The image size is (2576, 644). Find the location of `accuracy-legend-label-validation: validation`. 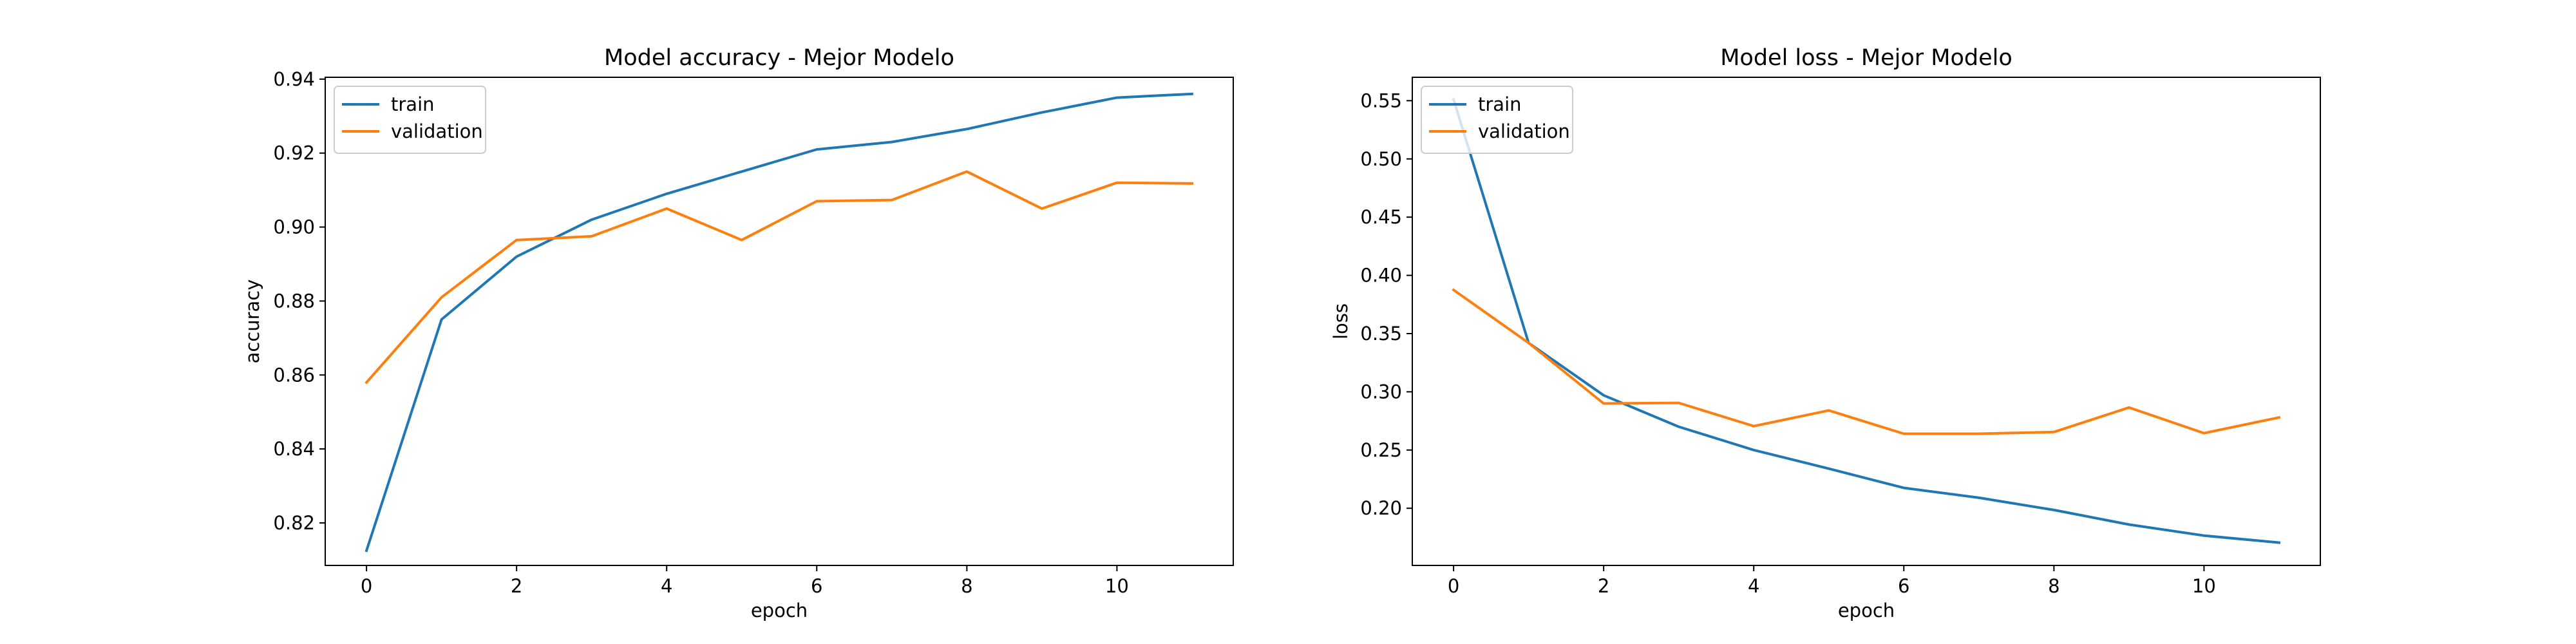

accuracy-legend-label-validation: validation is located at coordinates (437, 131).